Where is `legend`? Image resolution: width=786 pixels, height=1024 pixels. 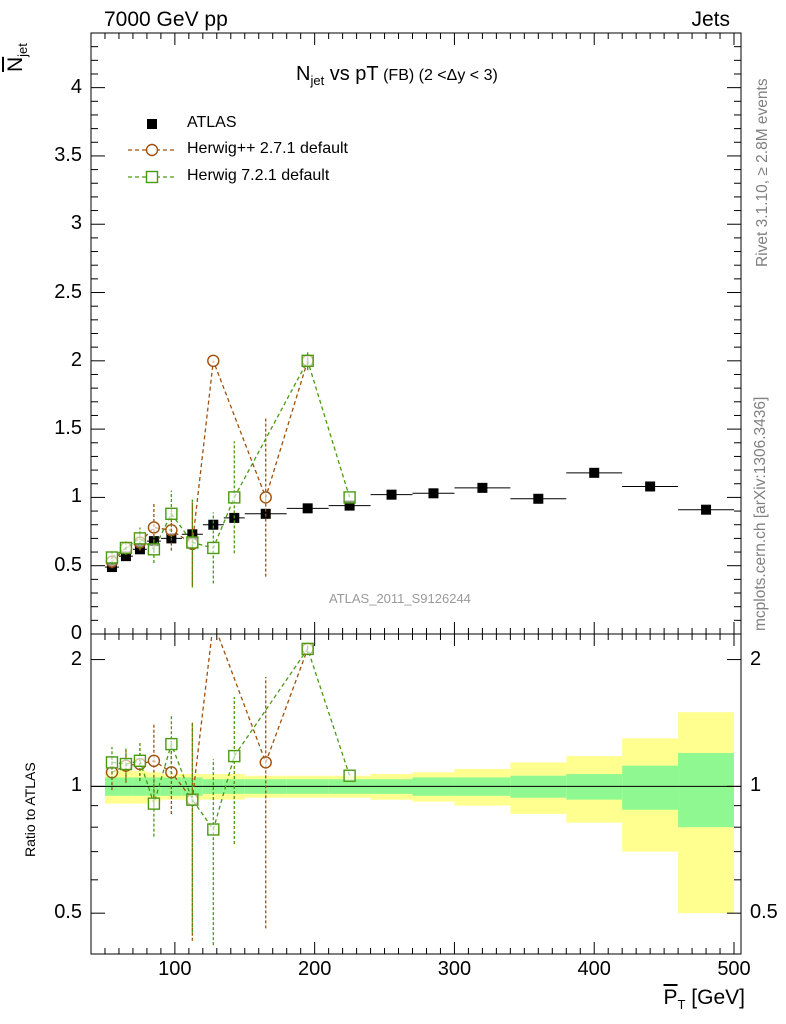 legend is located at coordinates (152, 151).